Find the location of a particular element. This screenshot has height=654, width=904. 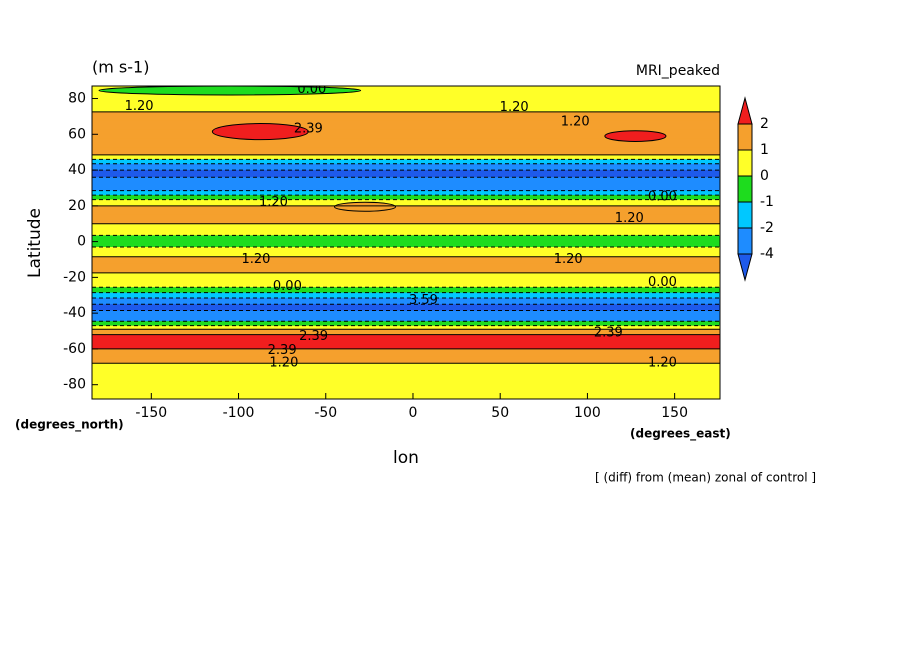

y-axis-label: Latitude is located at coordinates (35, 243).